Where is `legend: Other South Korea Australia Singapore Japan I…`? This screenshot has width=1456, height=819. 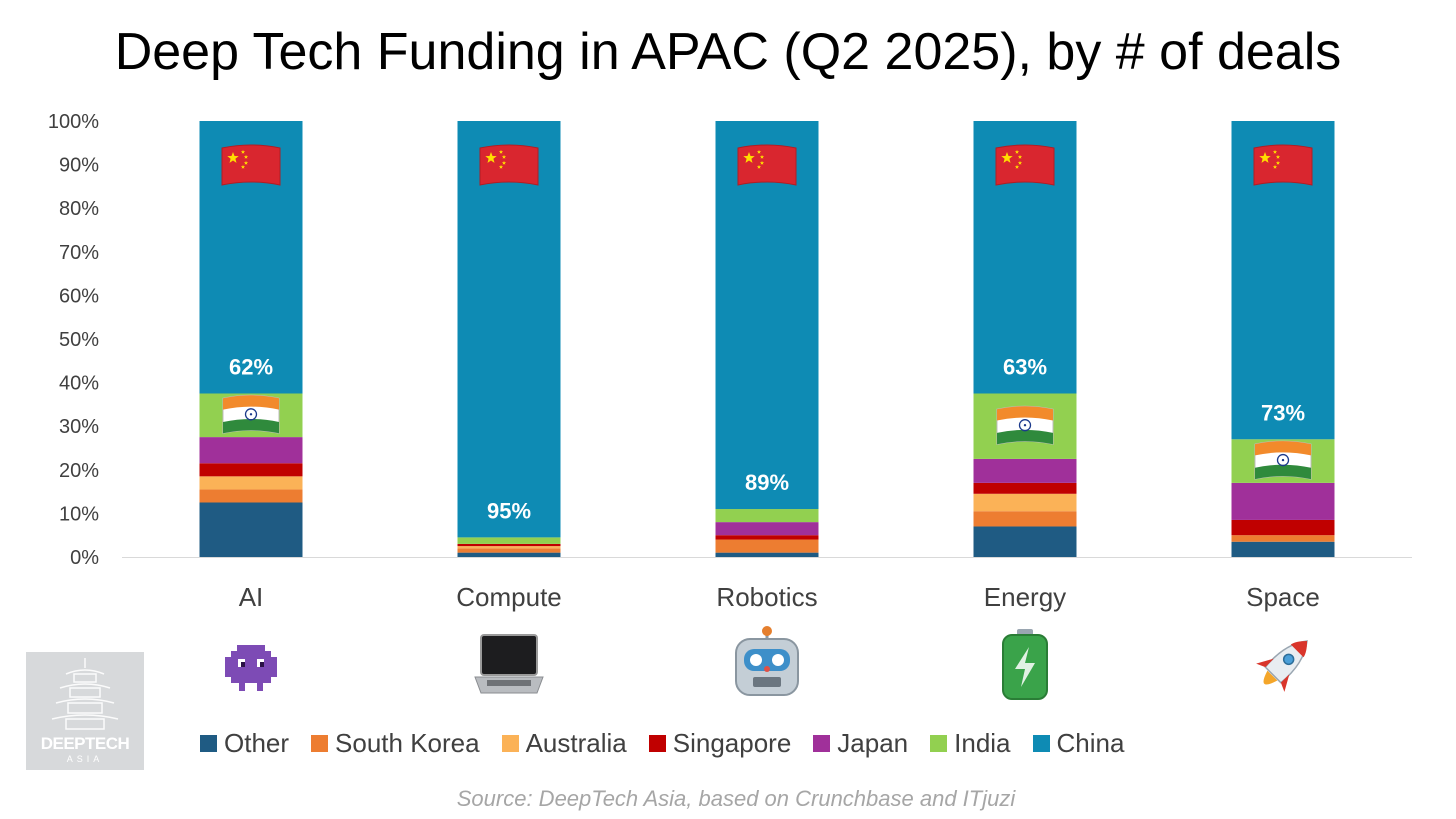
legend: Other South Korea Australia Singapore Japan I… is located at coordinates (673, 743).